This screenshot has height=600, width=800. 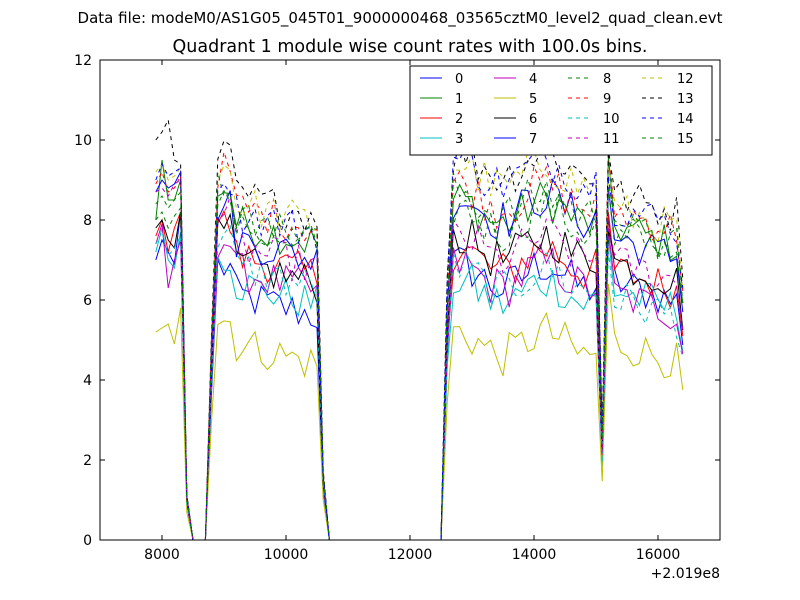 I want to click on legend-label-14: 14, so click(x=685, y=119).